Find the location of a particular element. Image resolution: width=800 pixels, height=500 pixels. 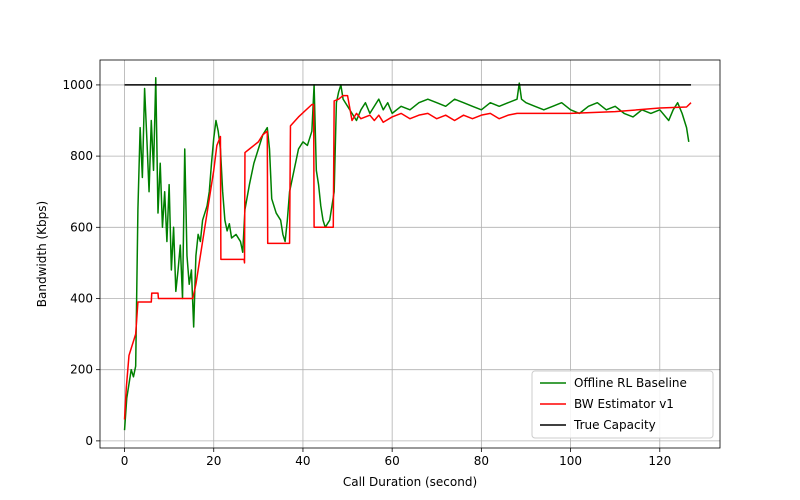

legend-box is located at coordinates (622, 404).